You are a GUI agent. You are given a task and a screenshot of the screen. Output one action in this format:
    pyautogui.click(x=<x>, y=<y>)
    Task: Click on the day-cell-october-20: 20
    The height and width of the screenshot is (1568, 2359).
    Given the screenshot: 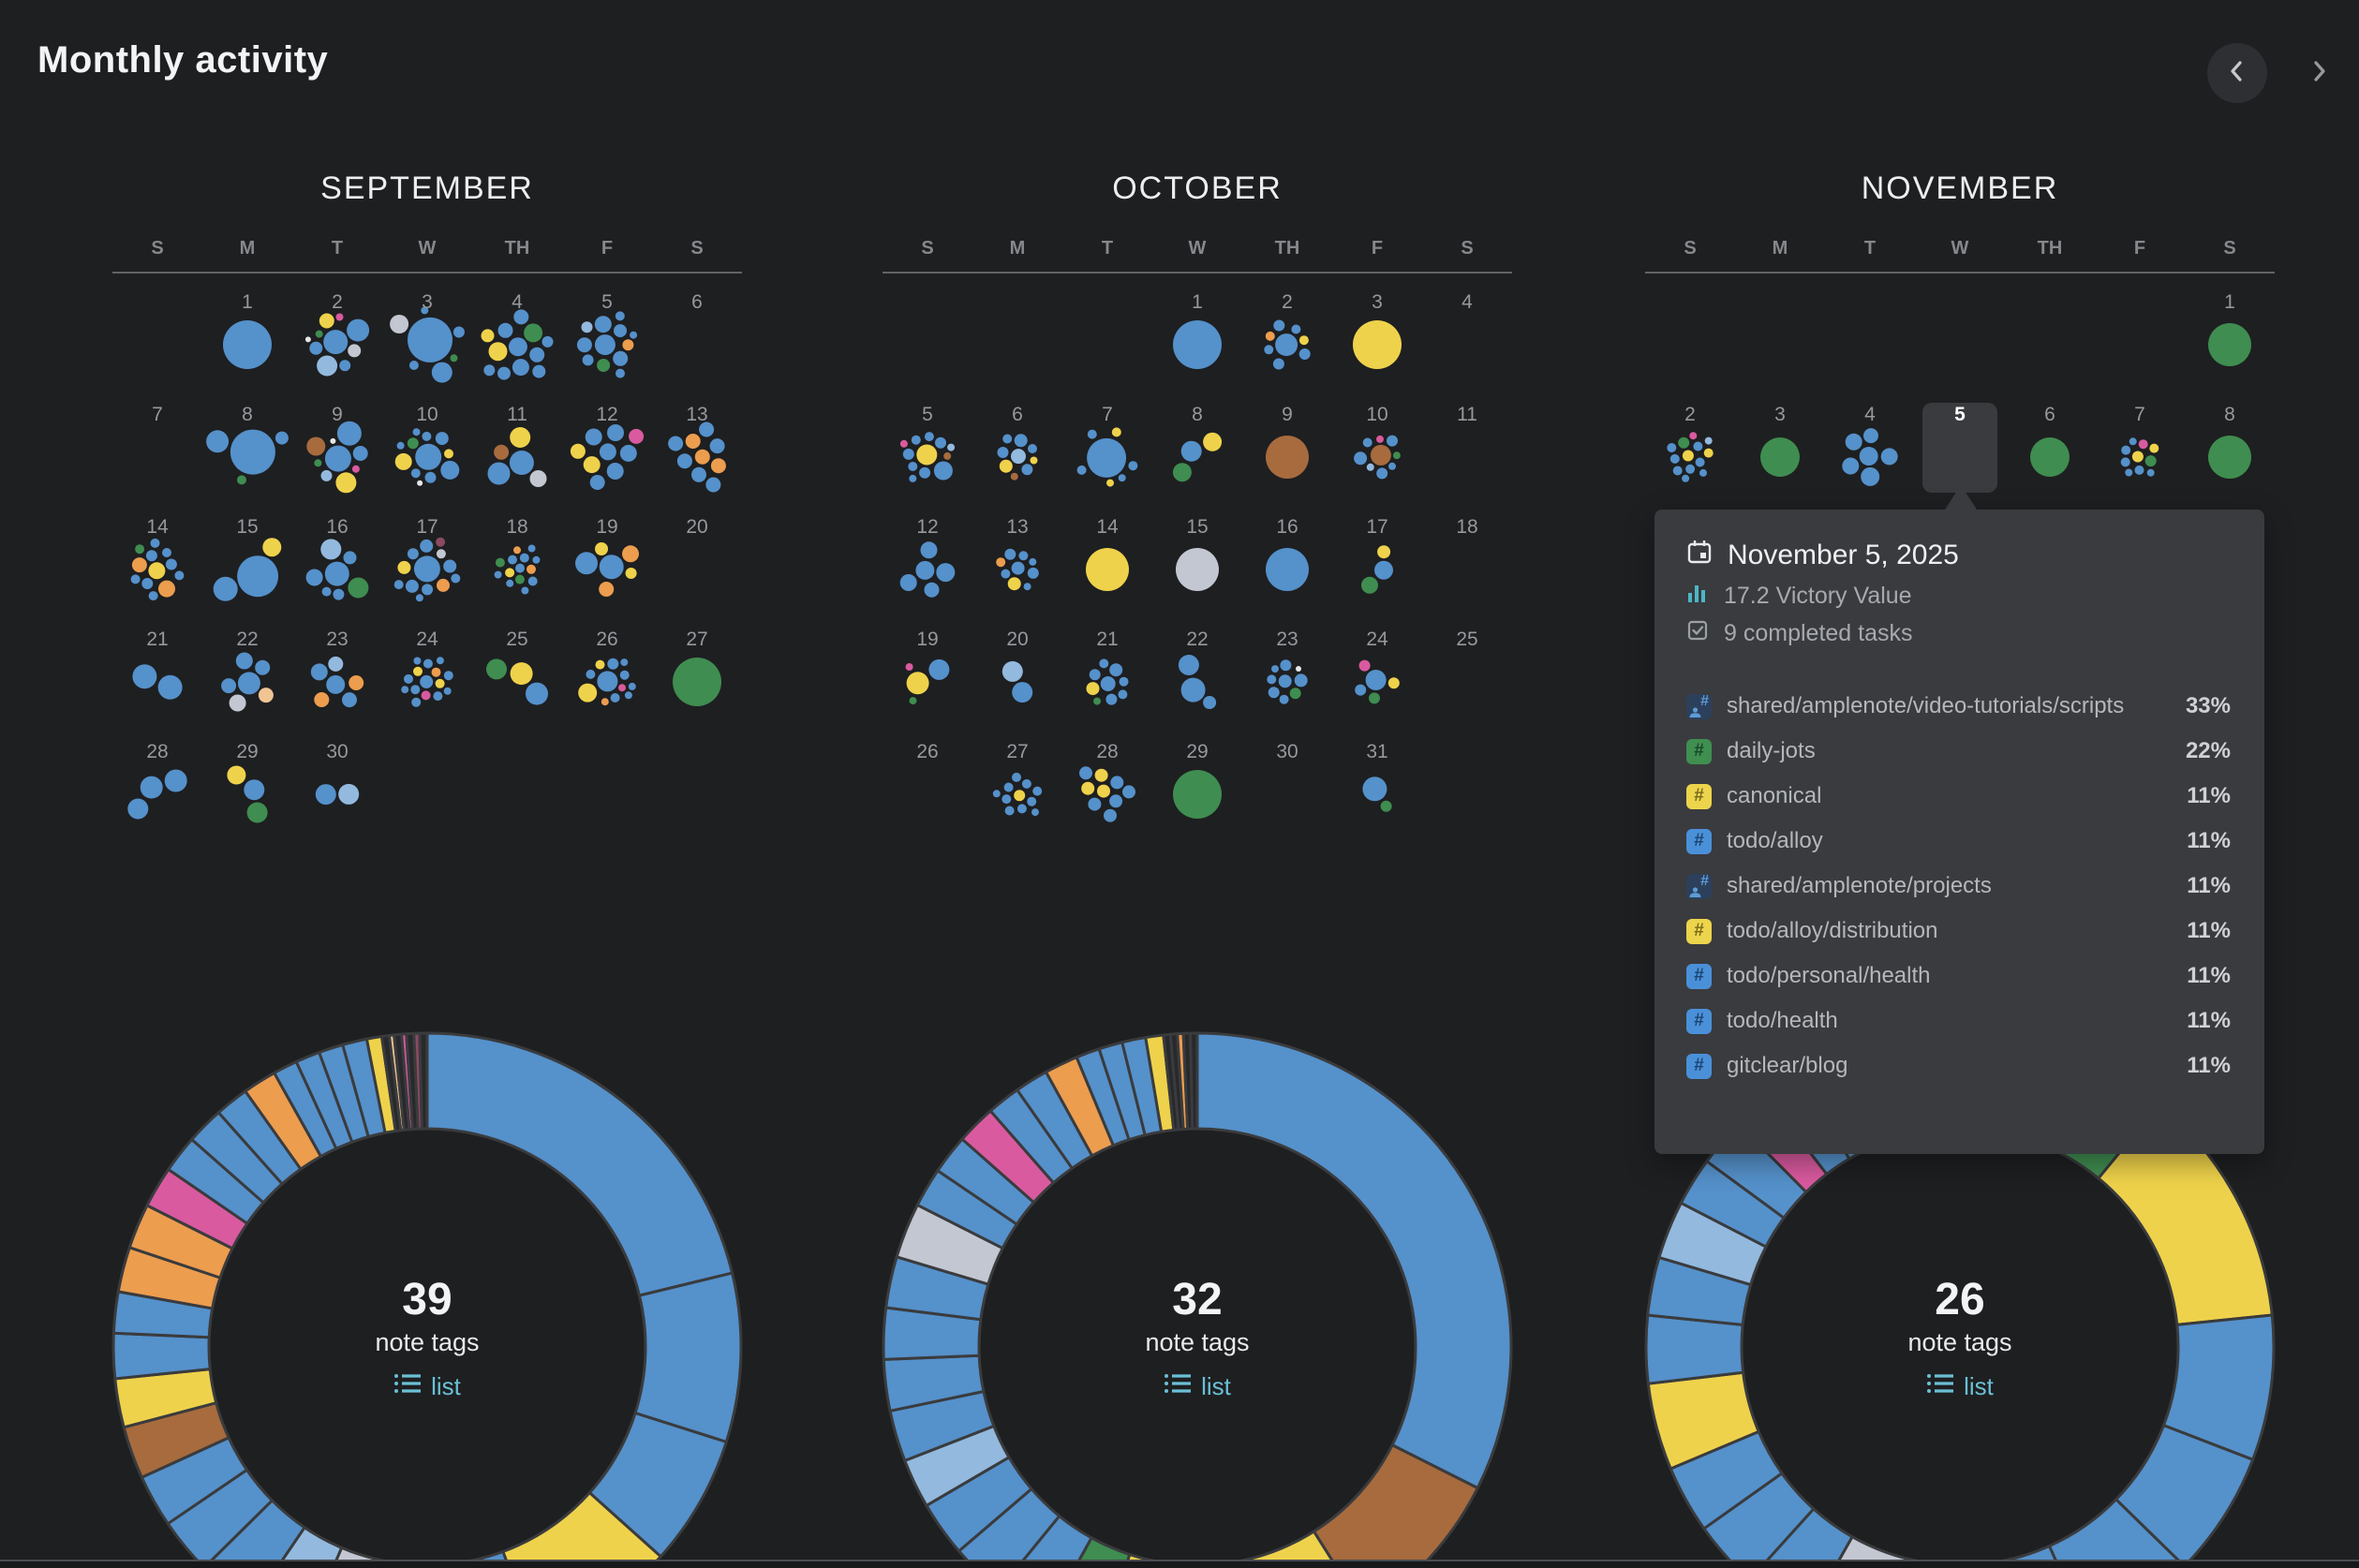 What is the action you would take?
    pyautogui.click(x=1017, y=672)
    